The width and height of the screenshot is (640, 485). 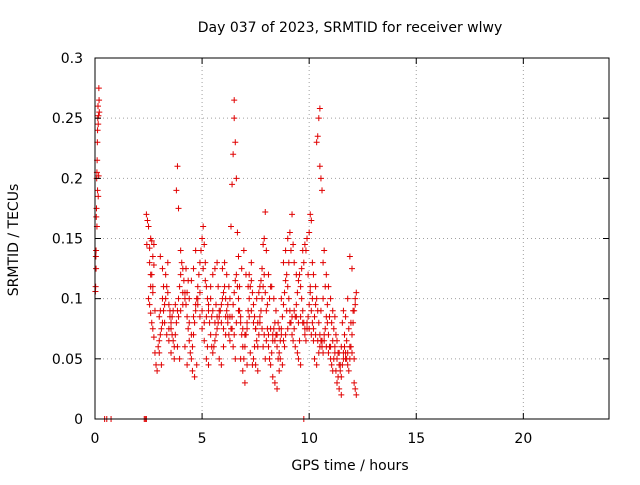 I want to click on y-tick-label: 0.1, so click(x=72, y=300).